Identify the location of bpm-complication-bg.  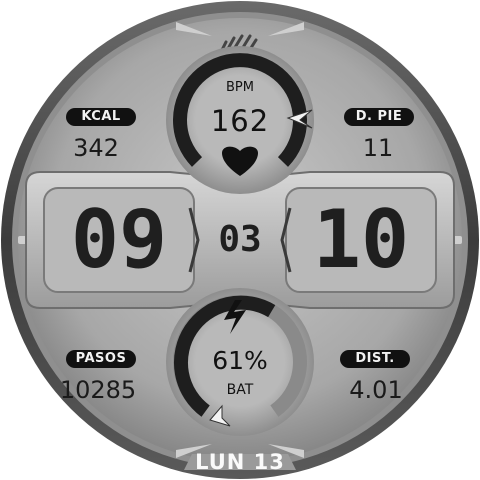
(240, 120).